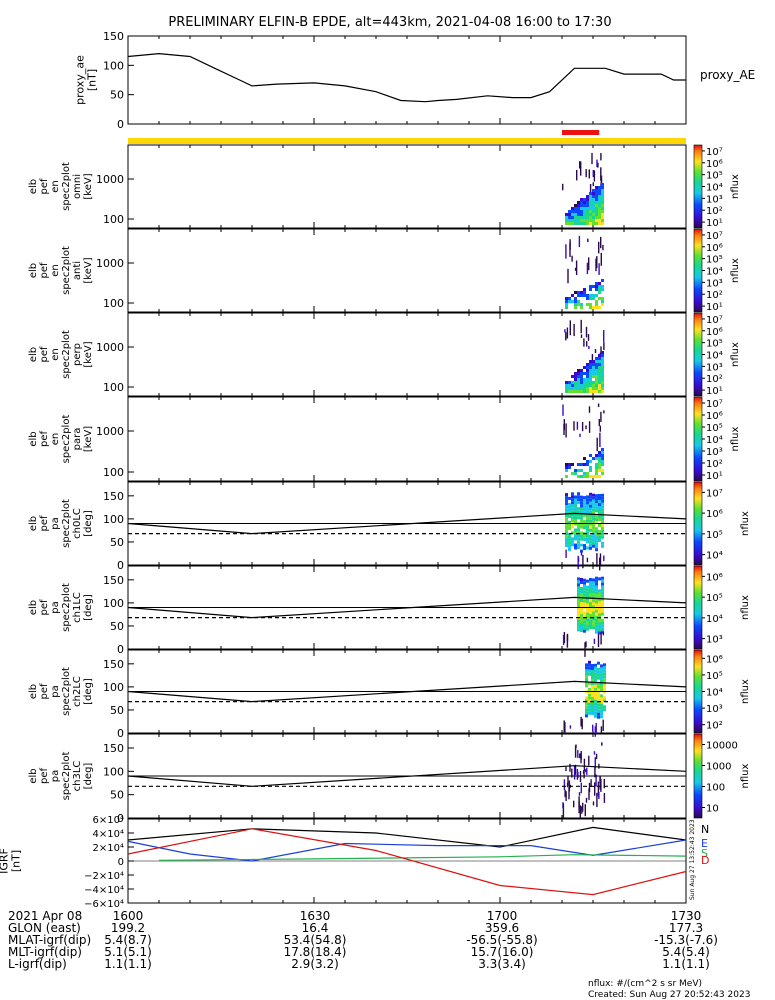 Image resolution: width=775 pixels, height=1000 pixels. I want to click on y-tick-label: 2×10⁴, so click(108, 848).